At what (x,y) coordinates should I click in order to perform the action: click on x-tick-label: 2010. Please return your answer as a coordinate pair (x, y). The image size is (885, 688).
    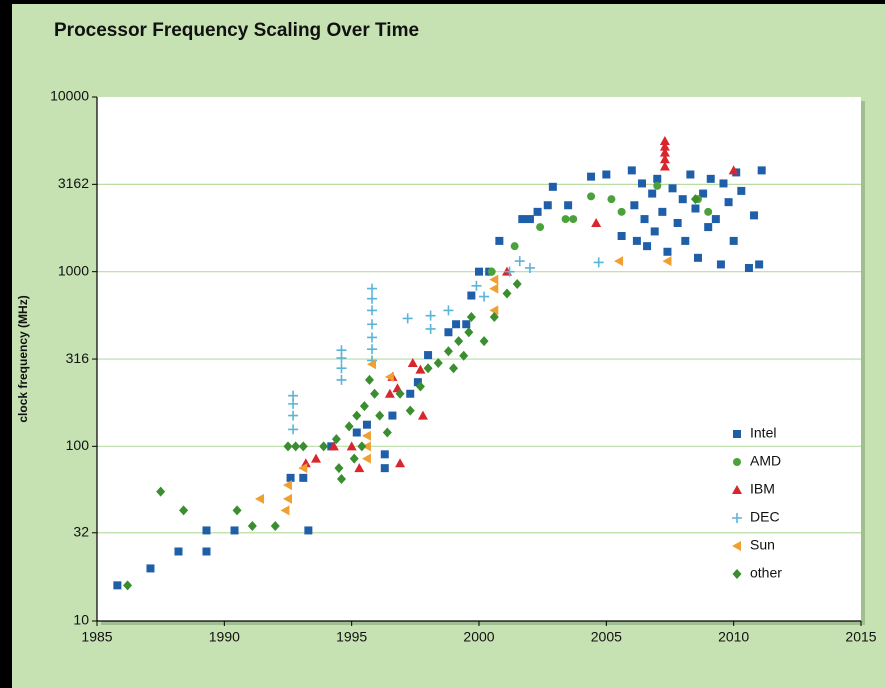
    Looking at the image, I should click on (733, 637).